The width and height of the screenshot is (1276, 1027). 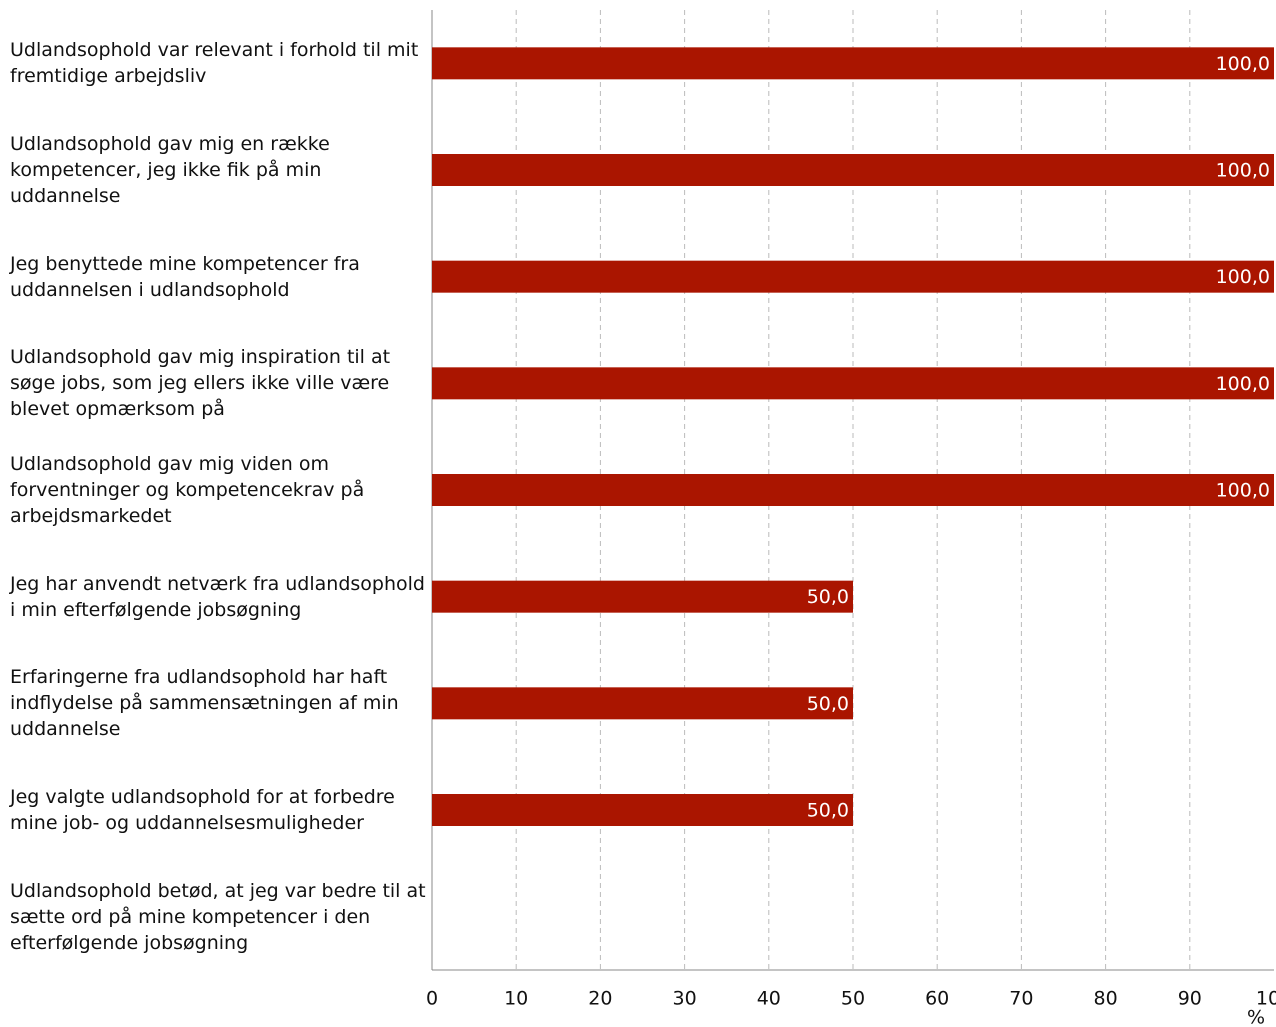 I want to click on x-tick-label: 80, so click(x=1106, y=999).